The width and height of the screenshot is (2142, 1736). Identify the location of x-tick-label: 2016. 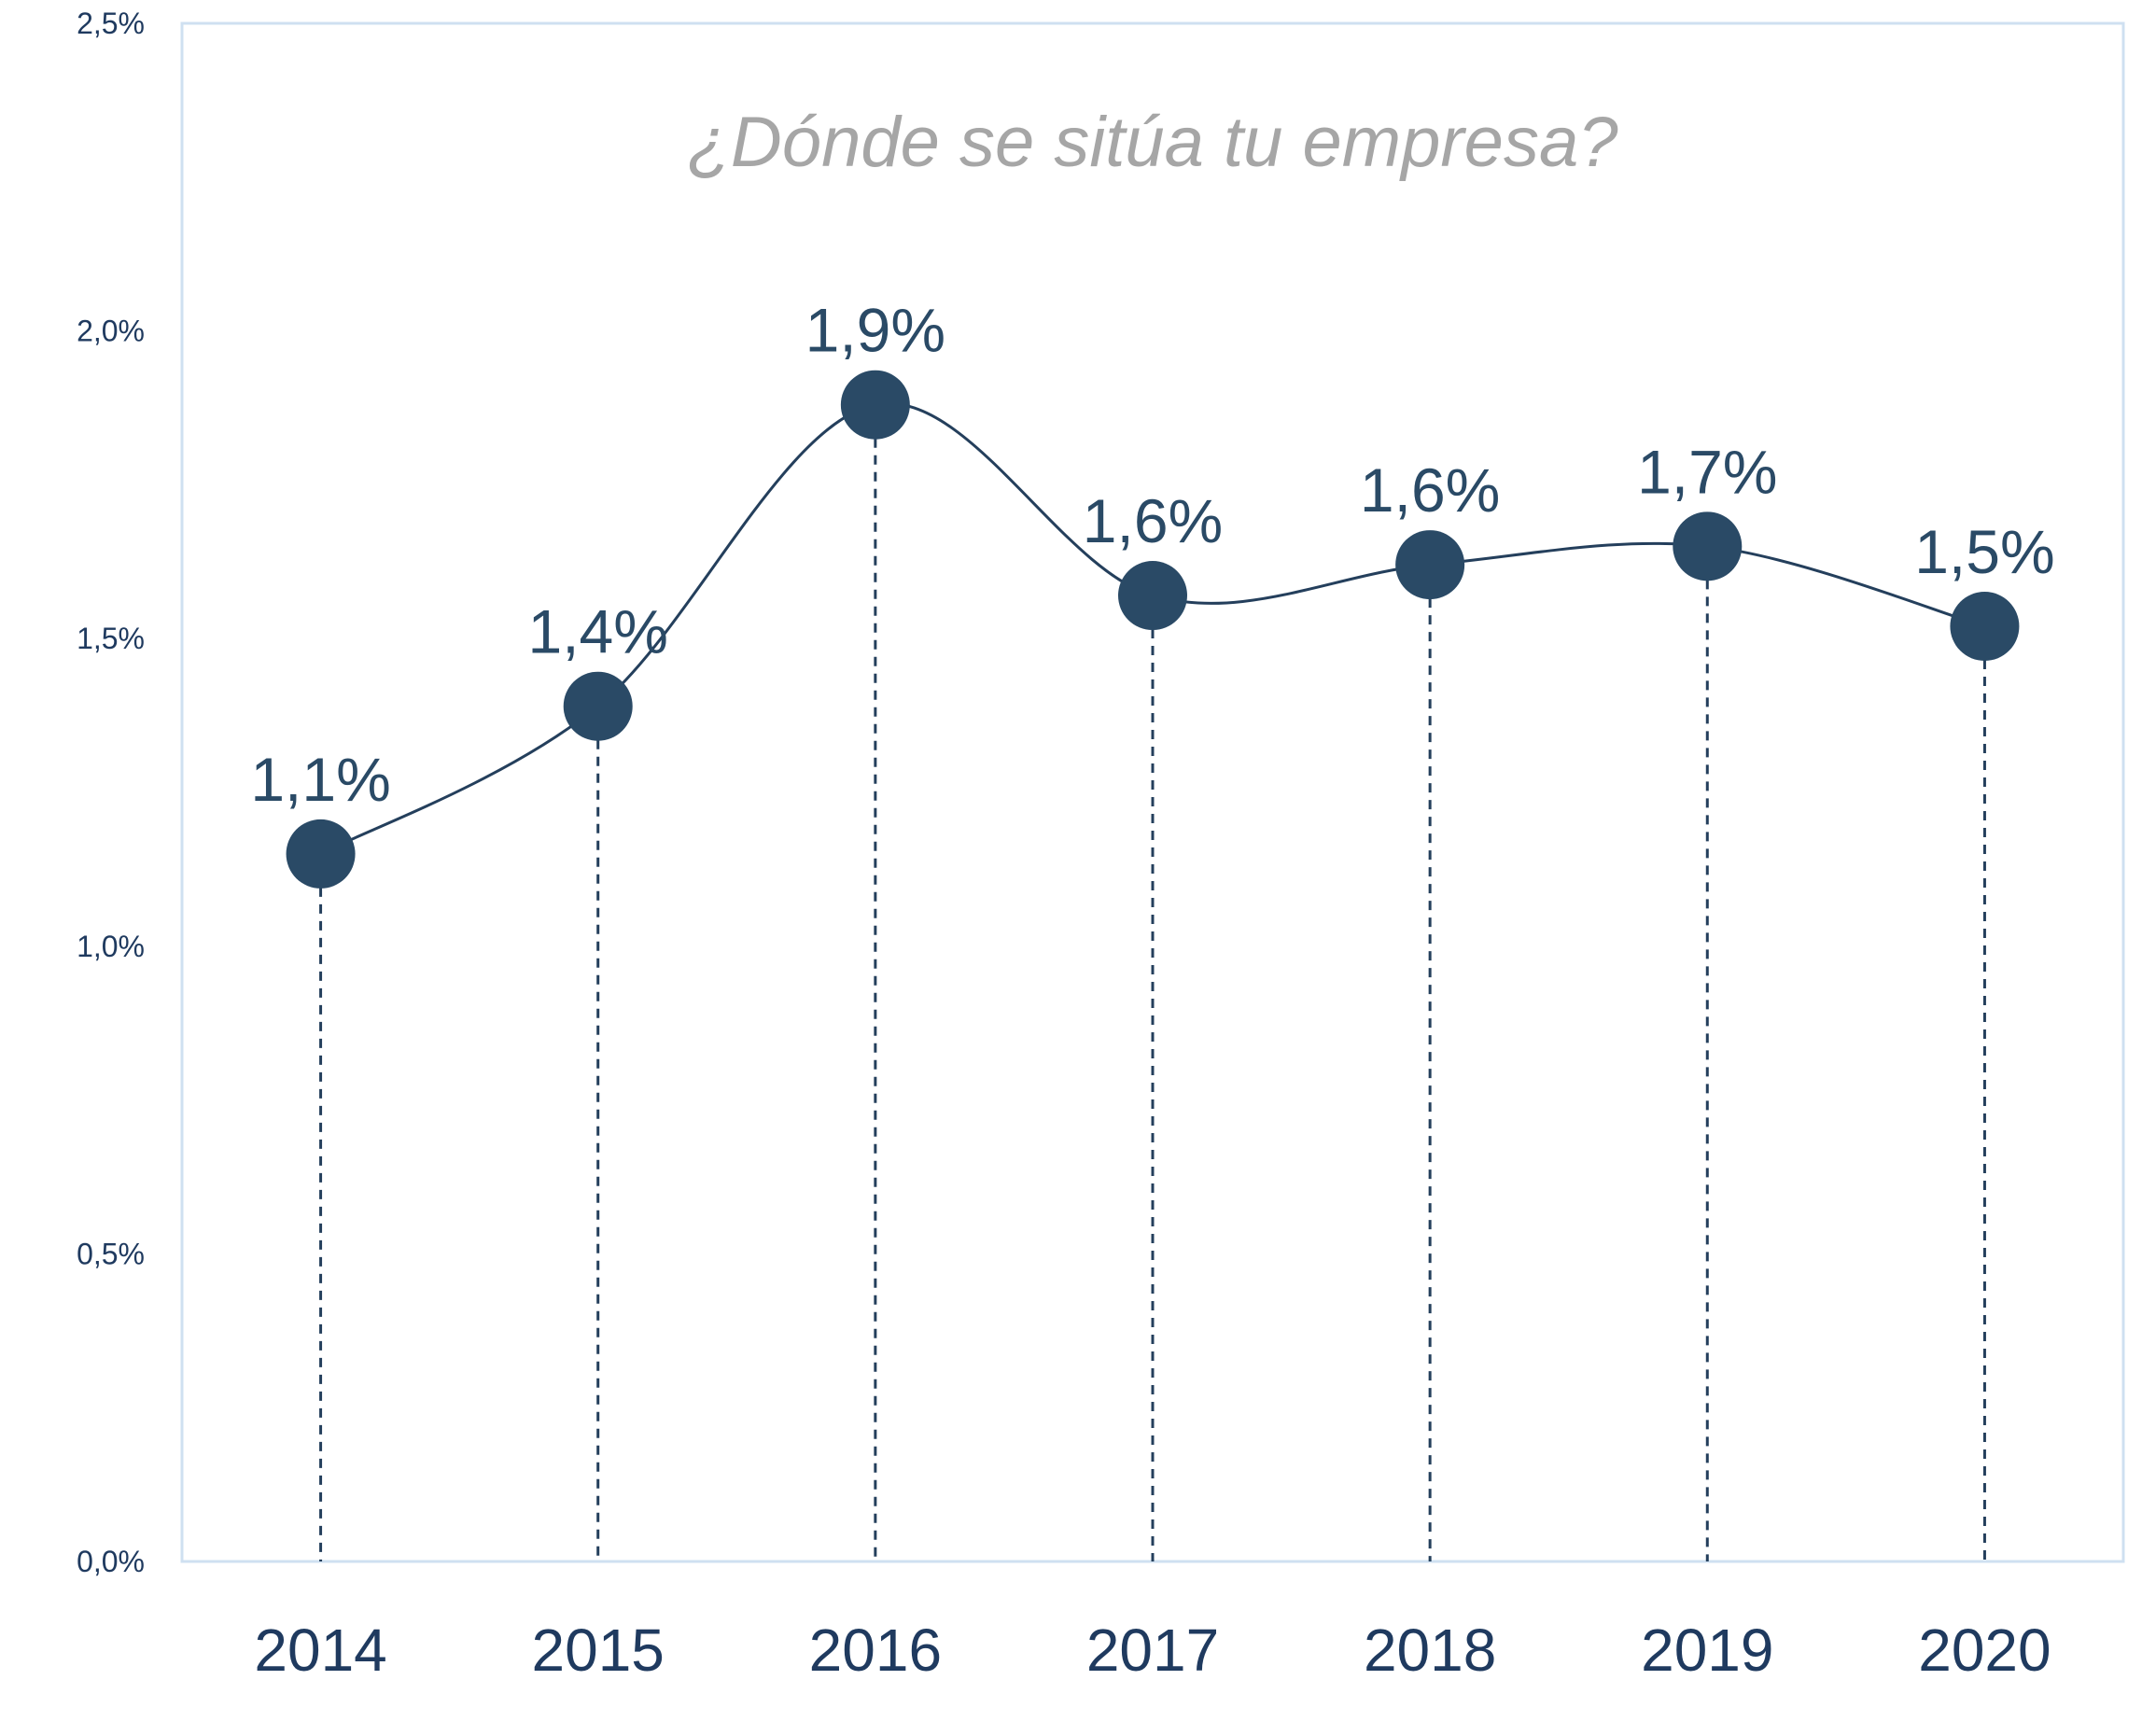
(875, 1650).